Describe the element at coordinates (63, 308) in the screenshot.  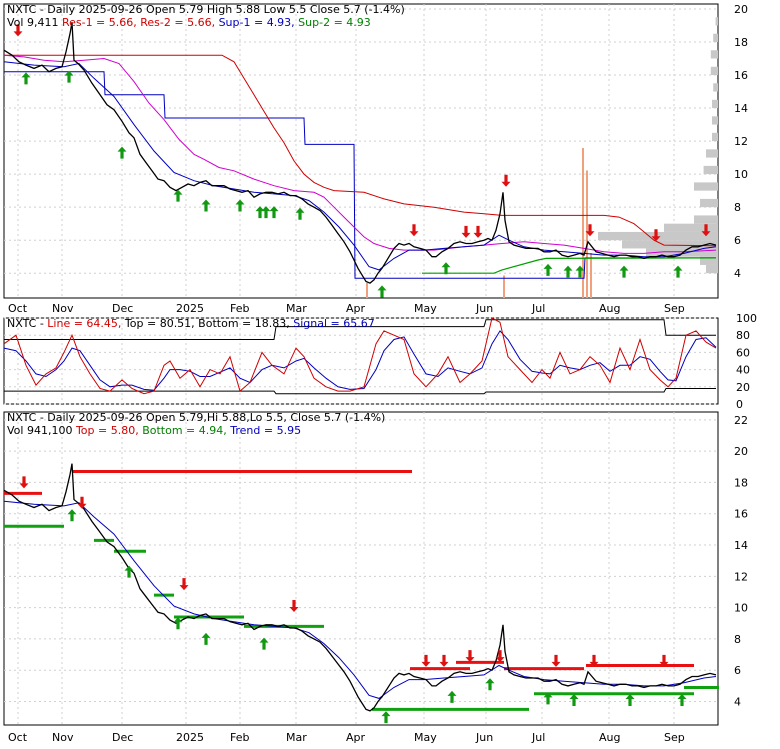
I see `price-x-tick: Nov` at that location.